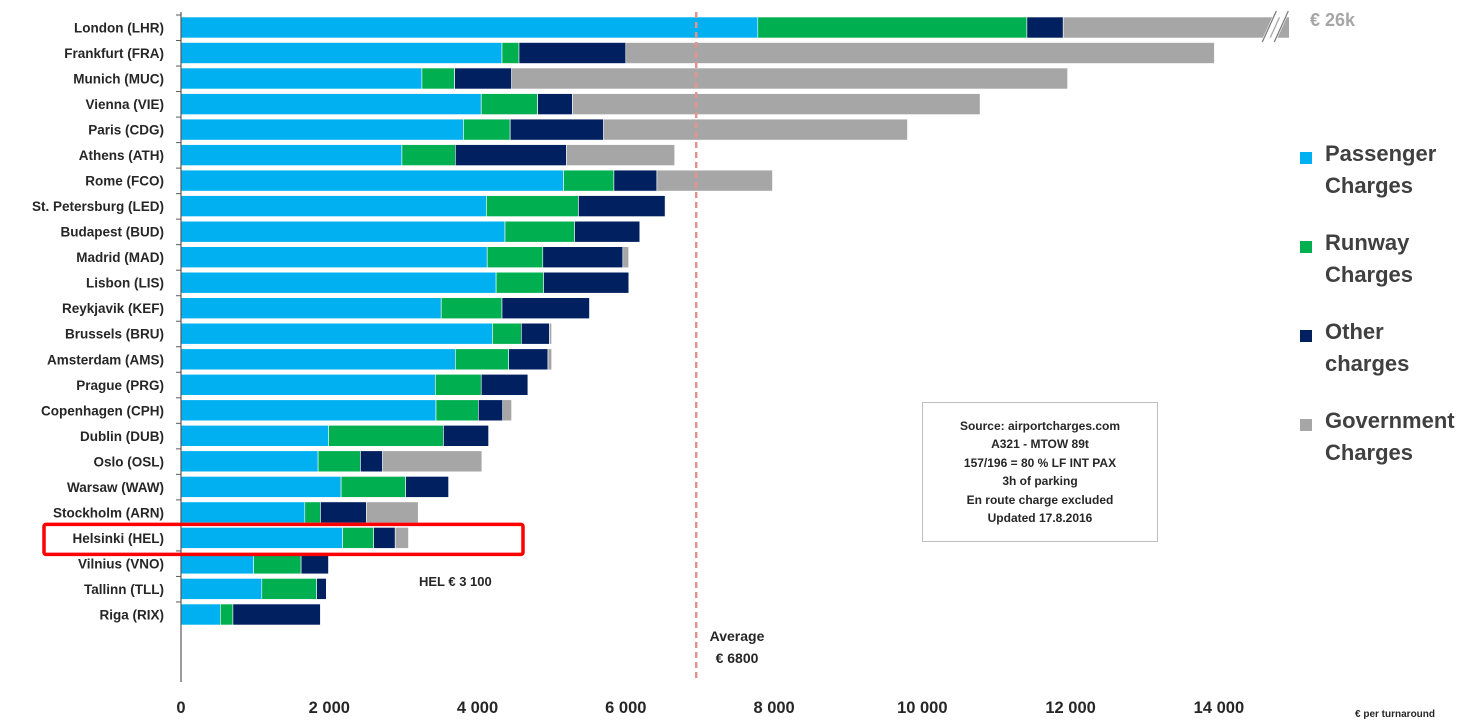 Image resolution: width=1477 pixels, height=720 pixels. I want to click on legend-label-other: Other charges, so click(1367, 347).